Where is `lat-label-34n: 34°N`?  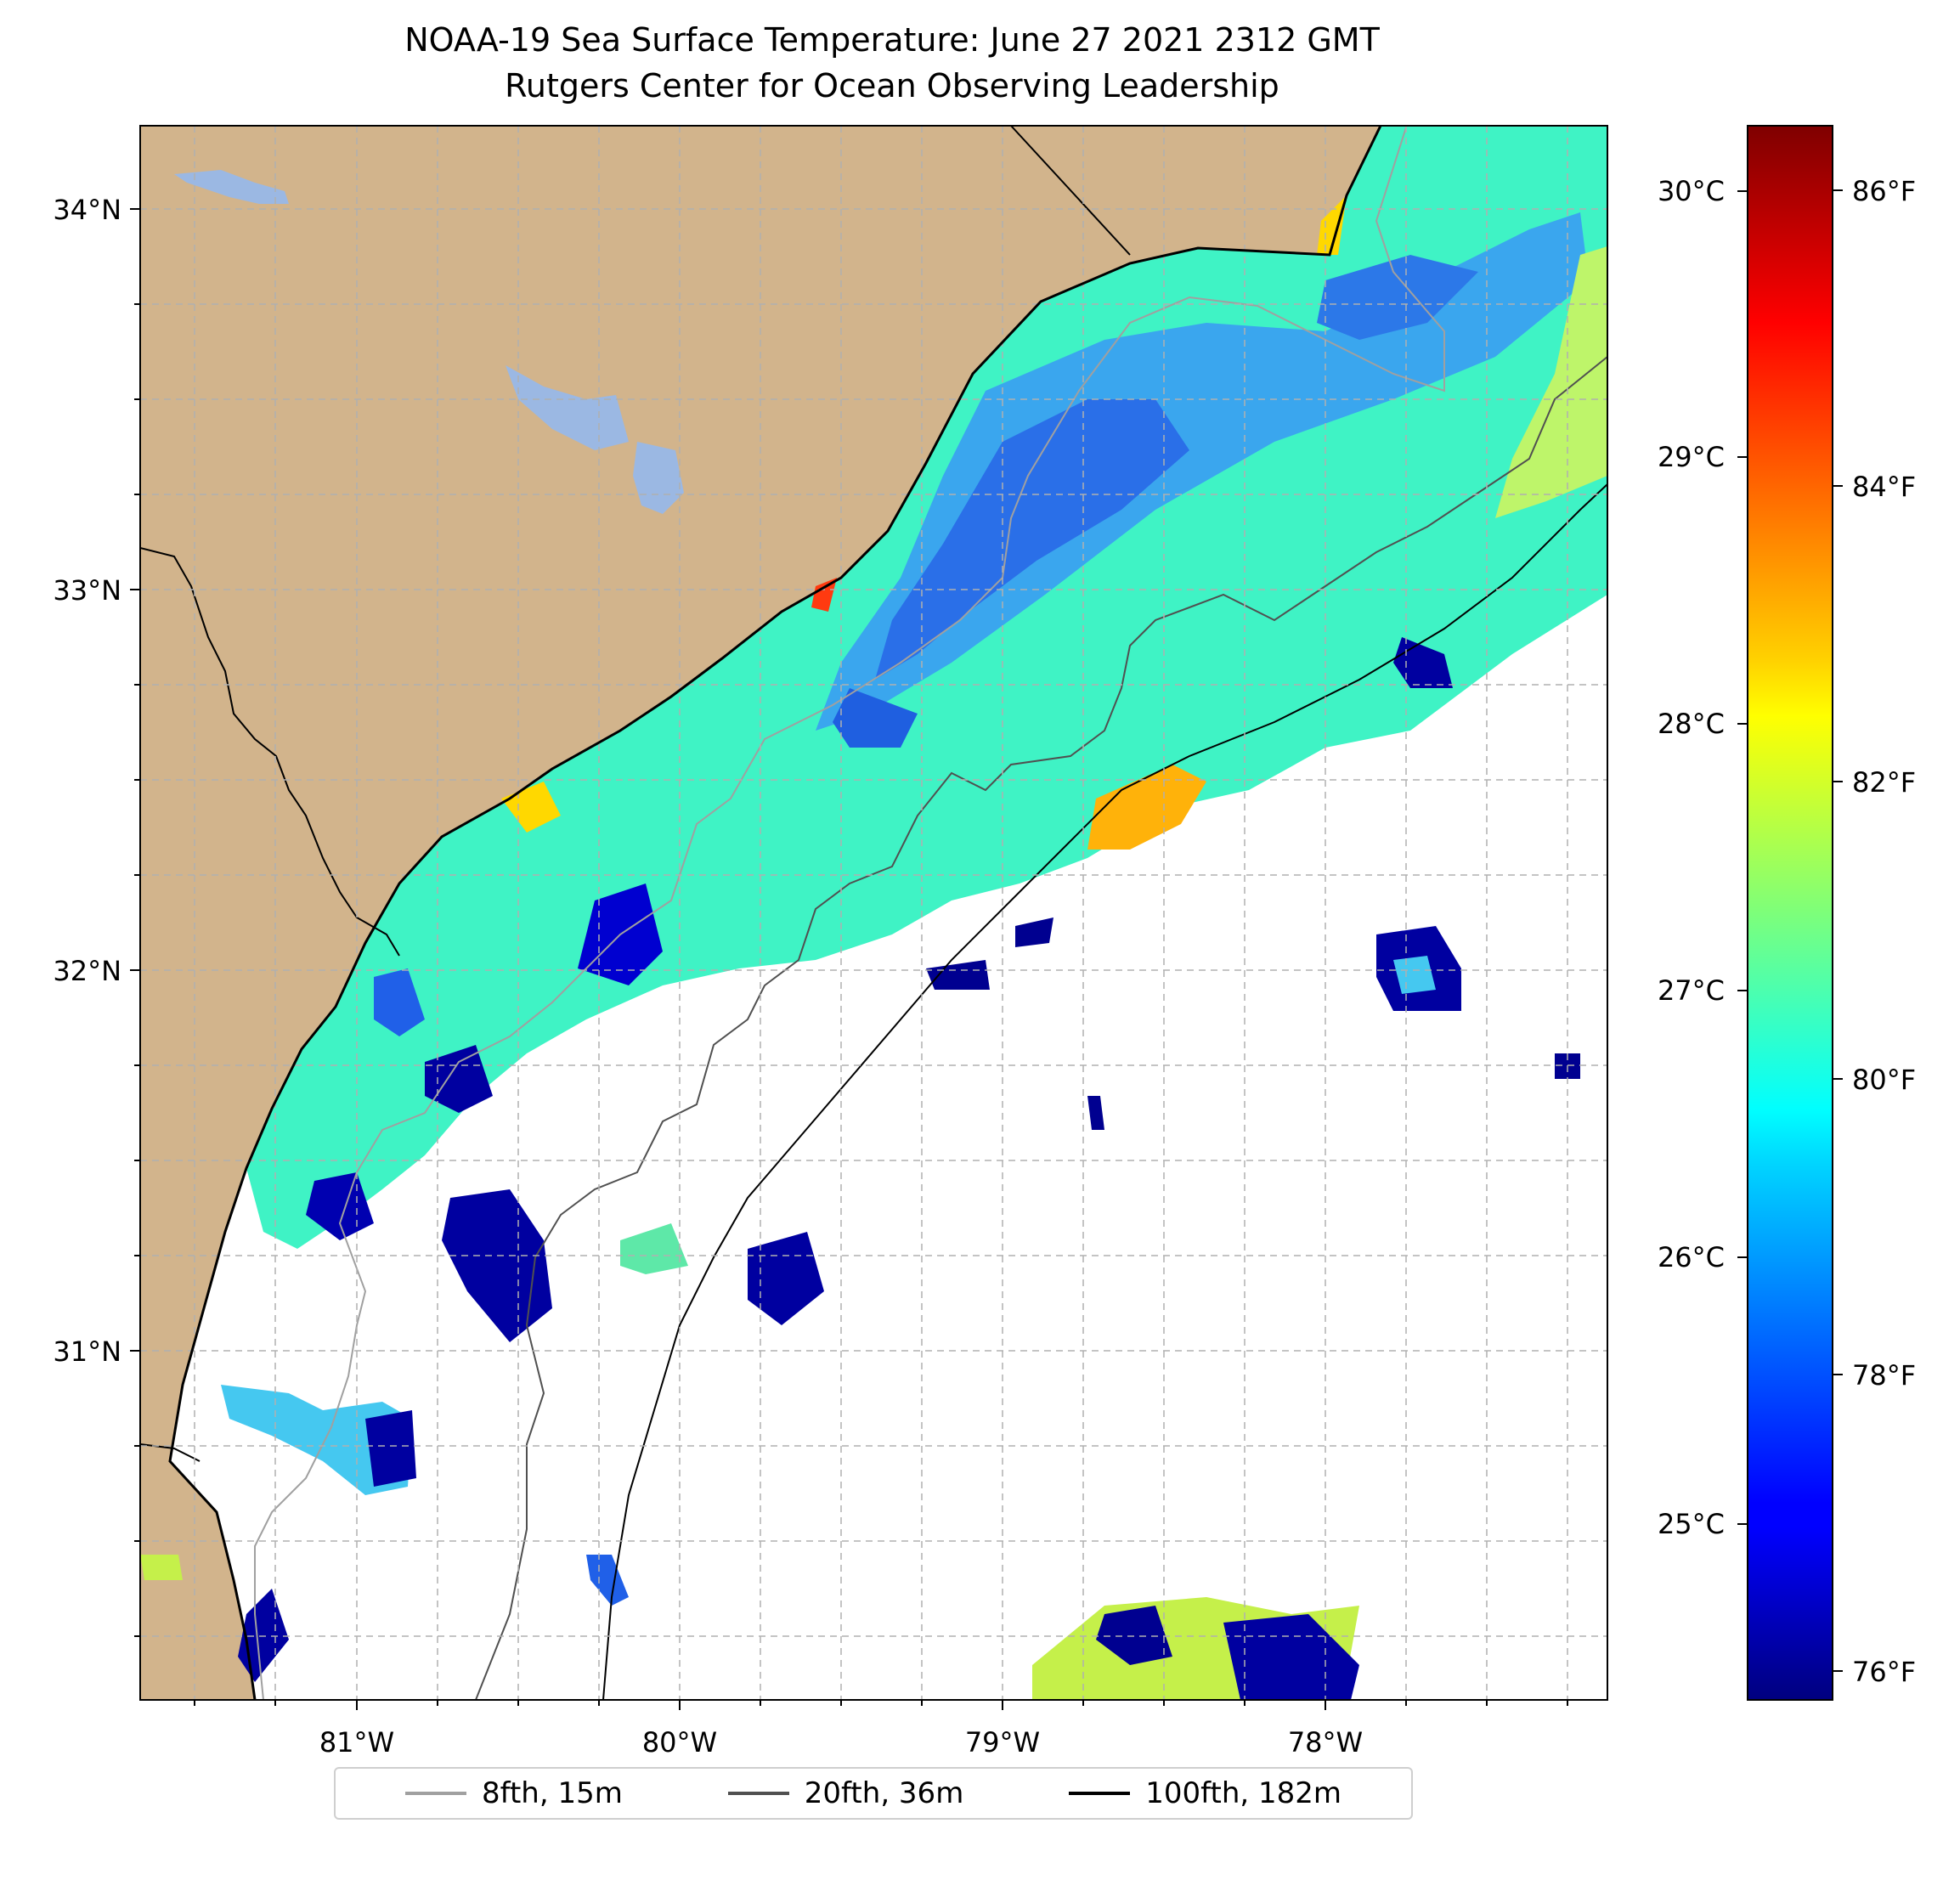
lat-label-34n: 34°N is located at coordinates (87, 210).